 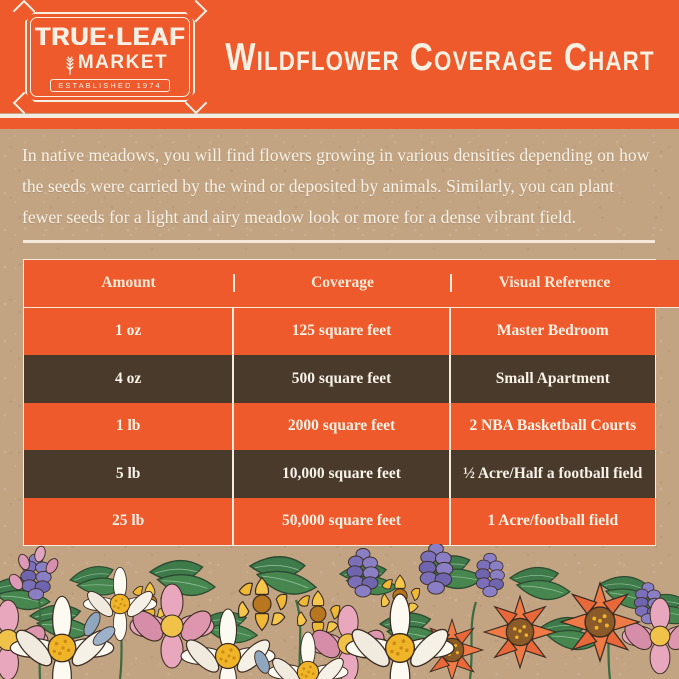 I want to click on cell-reference: ½ Acre/Half a football field, so click(x=553, y=473).